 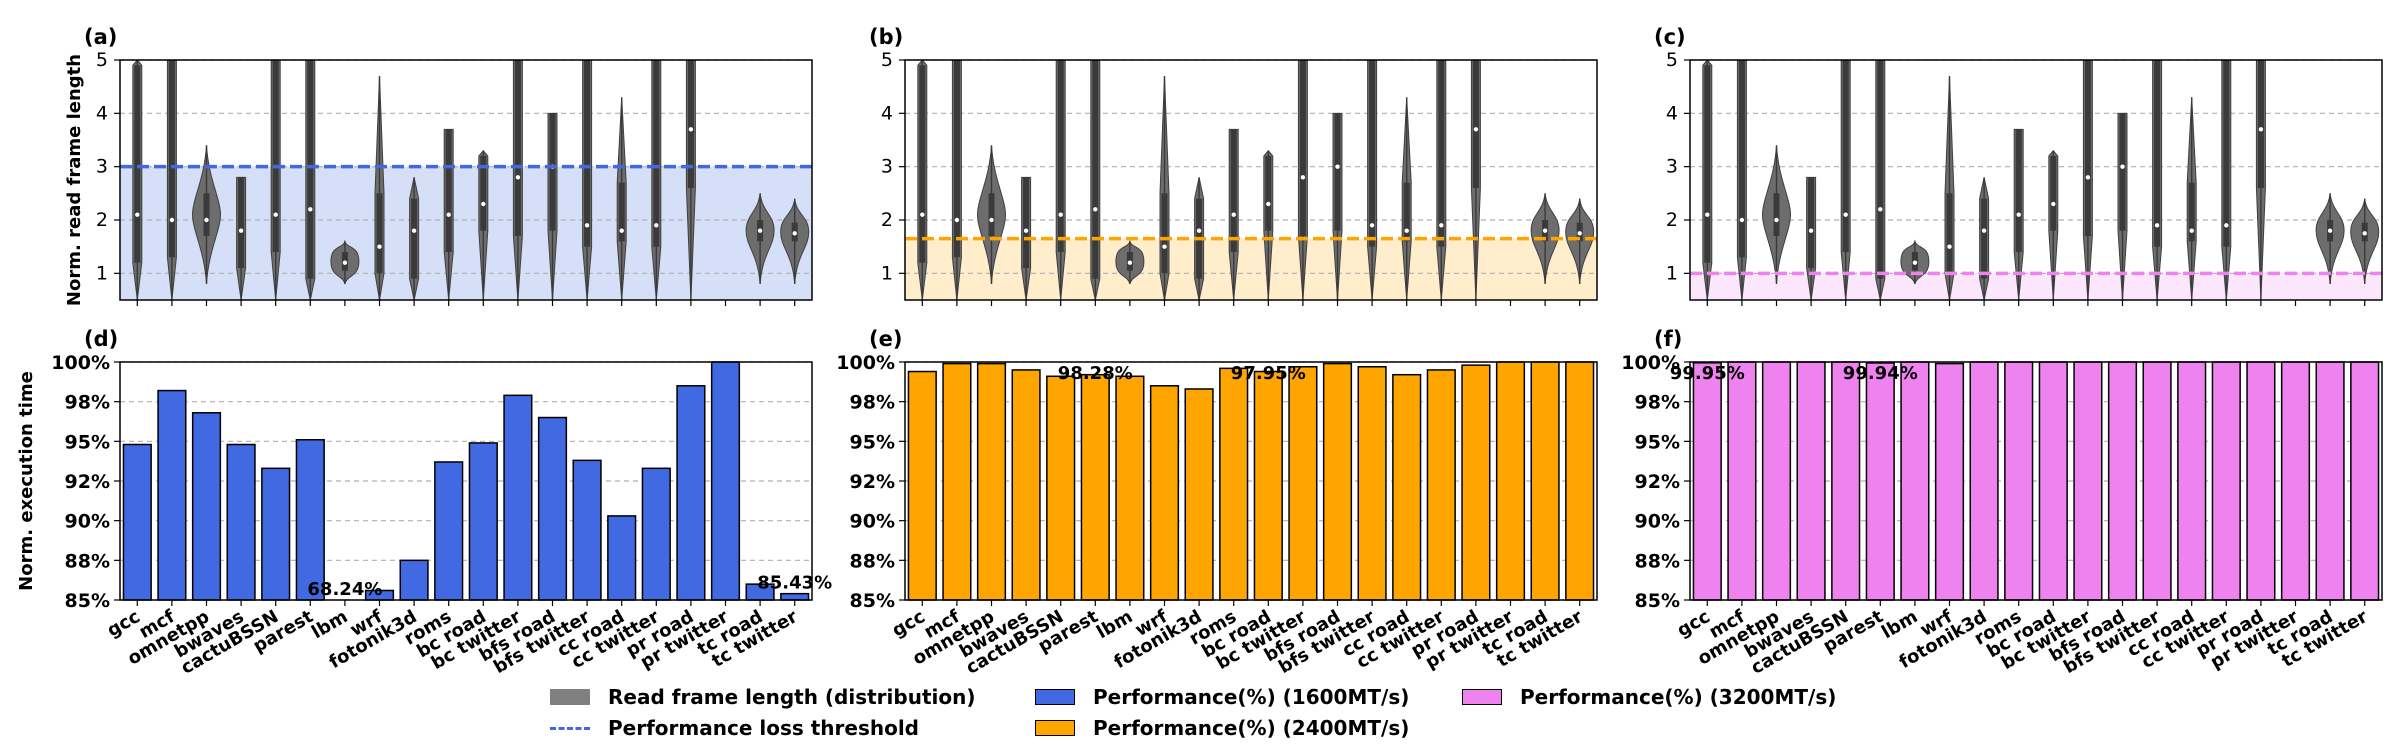 I want to click on bar-annotation: 97.95%, so click(x=1268, y=373).